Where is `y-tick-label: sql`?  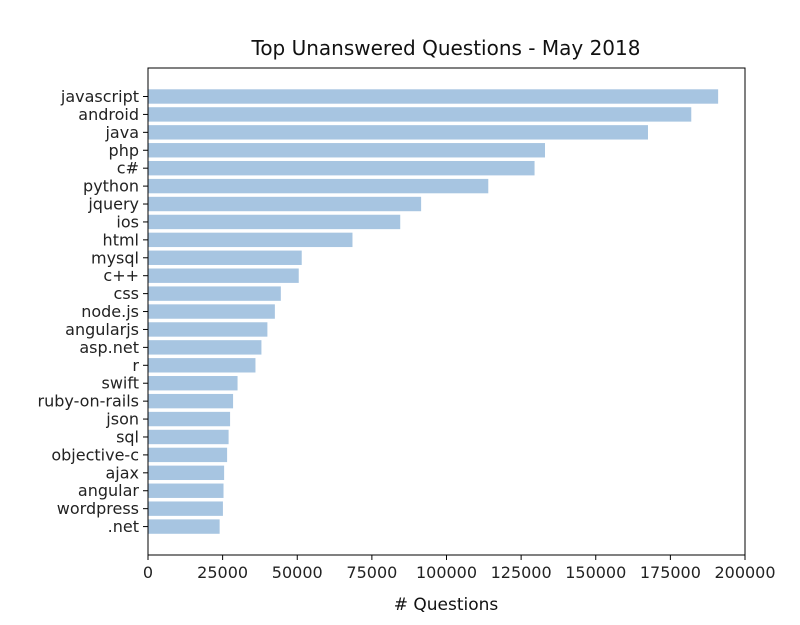 y-tick-label: sql is located at coordinates (127, 436).